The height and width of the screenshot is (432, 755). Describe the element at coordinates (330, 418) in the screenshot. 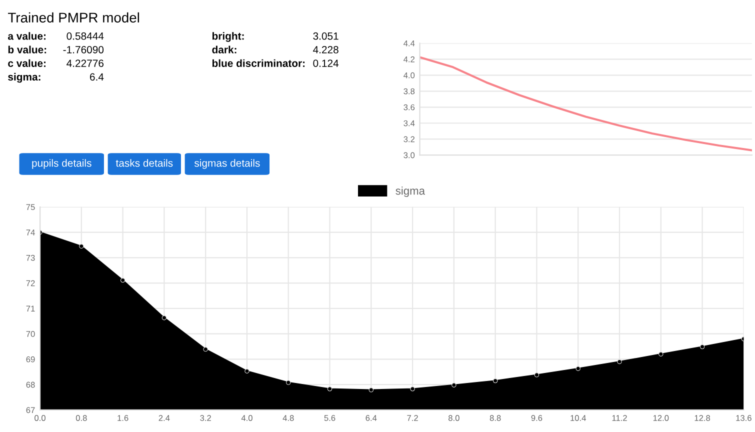

I see `x-tick-label: 5.6` at that location.